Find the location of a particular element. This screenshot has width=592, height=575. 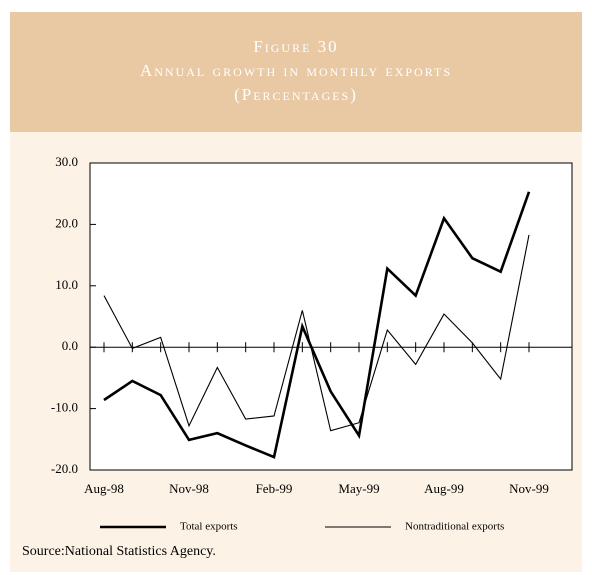

x-tick-label: Feb-99 is located at coordinates (274, 488).